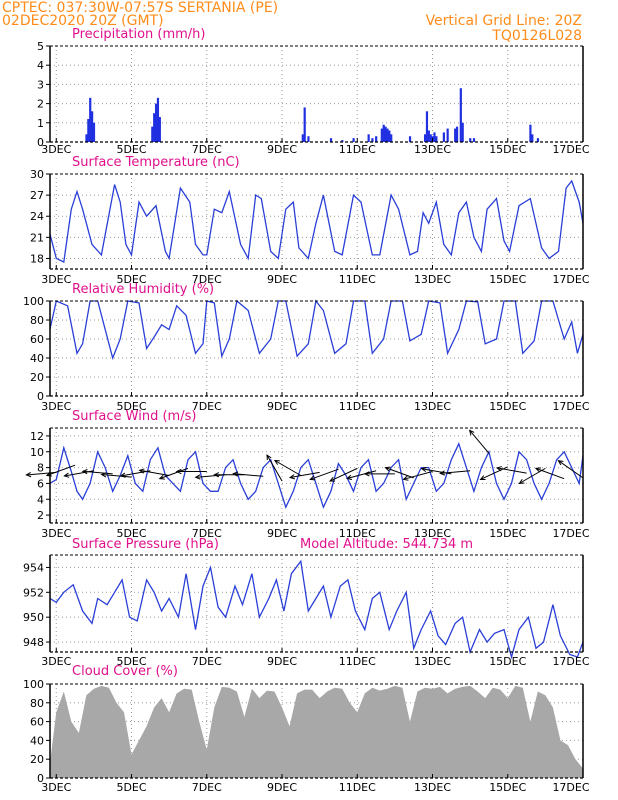 The height and width of the screenshot is (800, 618). Describe the element at coordinates (37, 174) in the screenshot. I see `y-tick-label: 30` at that location.